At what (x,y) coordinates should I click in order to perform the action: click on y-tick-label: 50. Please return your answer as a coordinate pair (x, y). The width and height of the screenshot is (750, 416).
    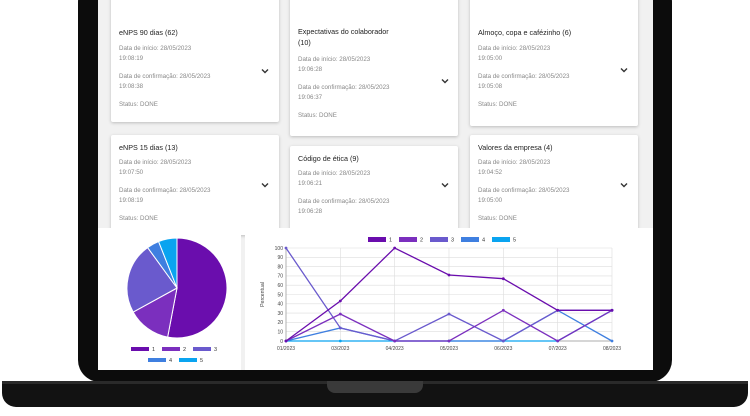
    Looking at the image, I should click on (280, 295).